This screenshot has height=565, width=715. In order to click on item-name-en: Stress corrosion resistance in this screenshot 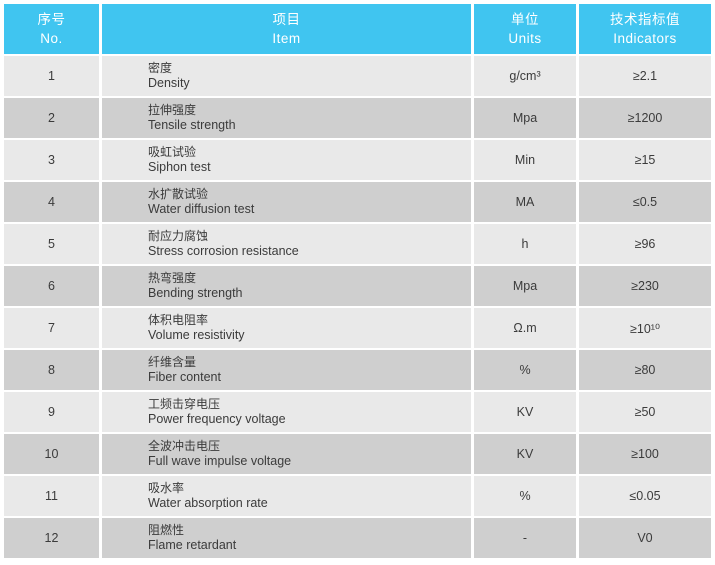, I will do `click(223, 251)`.